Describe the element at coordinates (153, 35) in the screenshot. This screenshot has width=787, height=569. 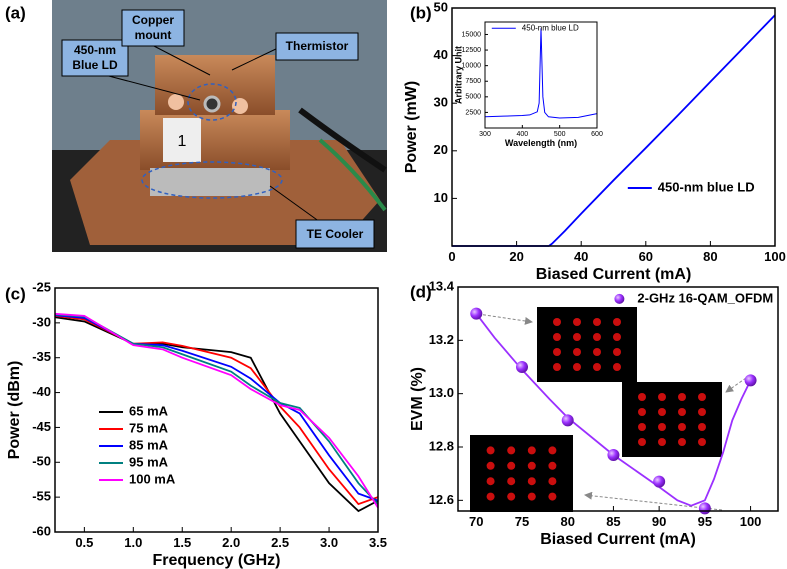
I see `photo-label: mount` at that location.